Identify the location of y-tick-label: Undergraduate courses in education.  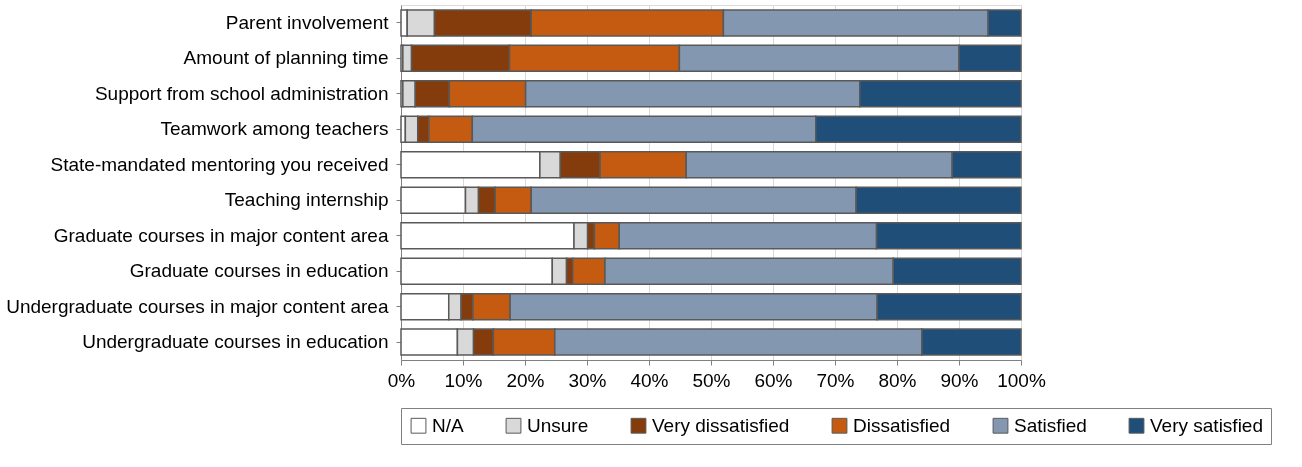
(235, 342).